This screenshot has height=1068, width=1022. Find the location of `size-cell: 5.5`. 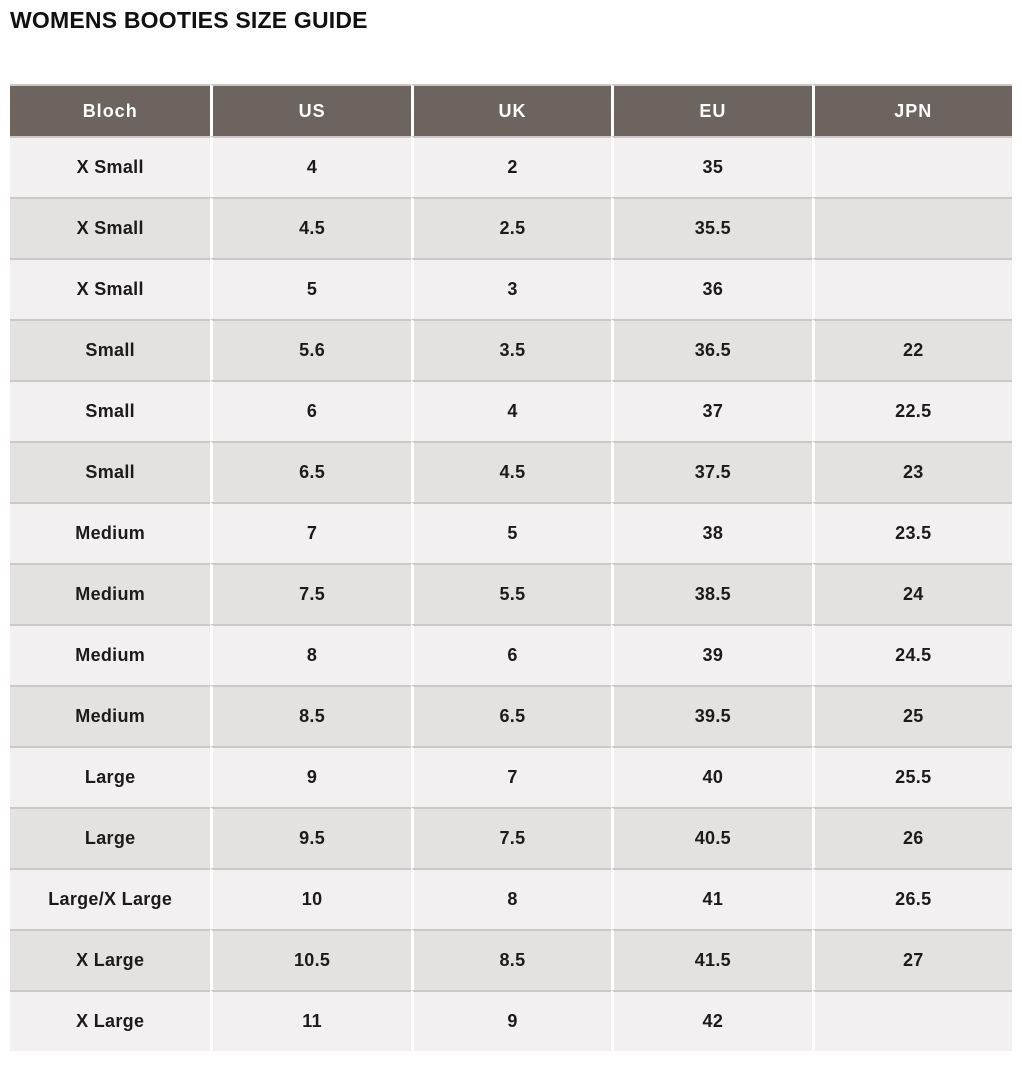

size-cell: 5.5 is located at coordinates (511, 593).